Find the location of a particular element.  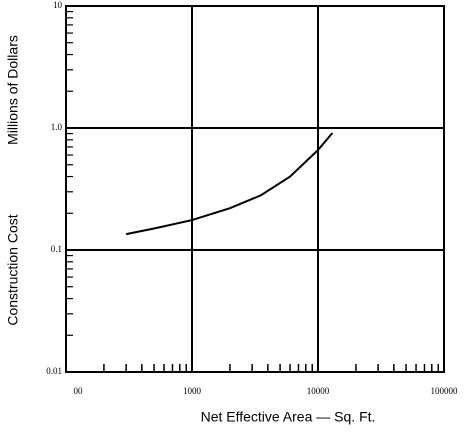

x-axis-title: Net Effective Area — Sq. Ft. is located at coordinates (288, 417).